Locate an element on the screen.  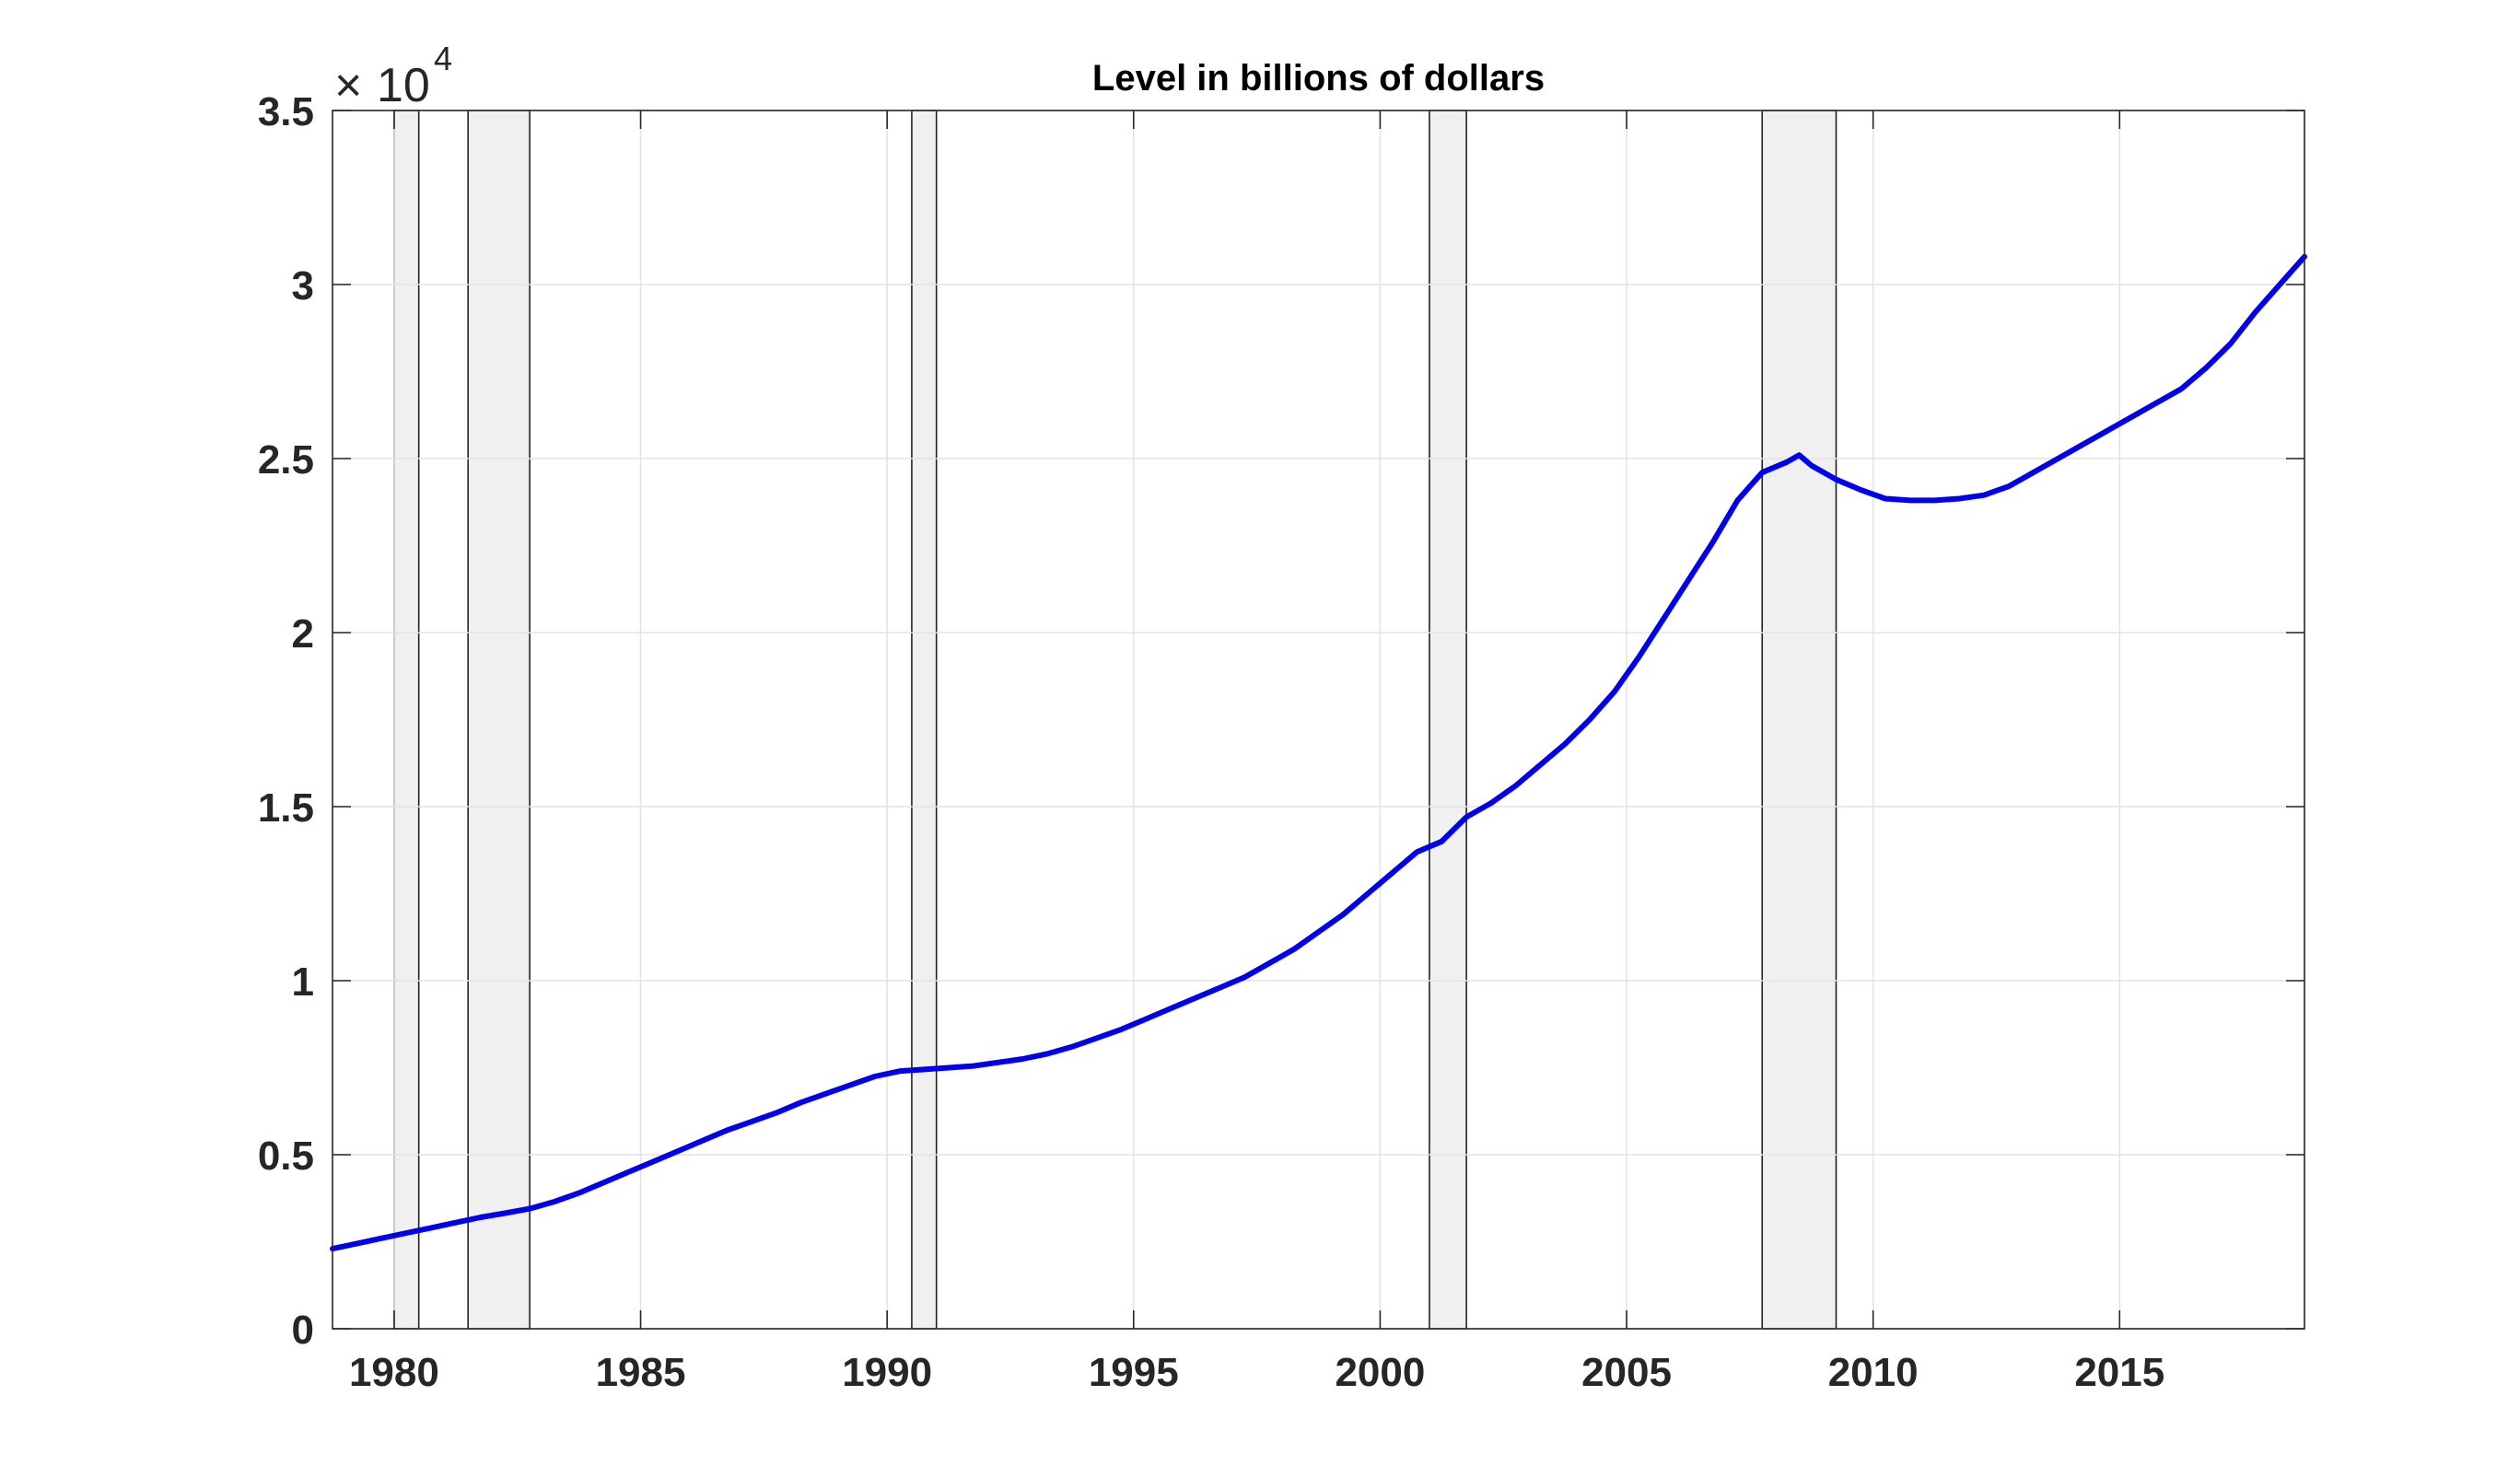
x-tick-label: 2000 is located at coordinates (1380, 1372).